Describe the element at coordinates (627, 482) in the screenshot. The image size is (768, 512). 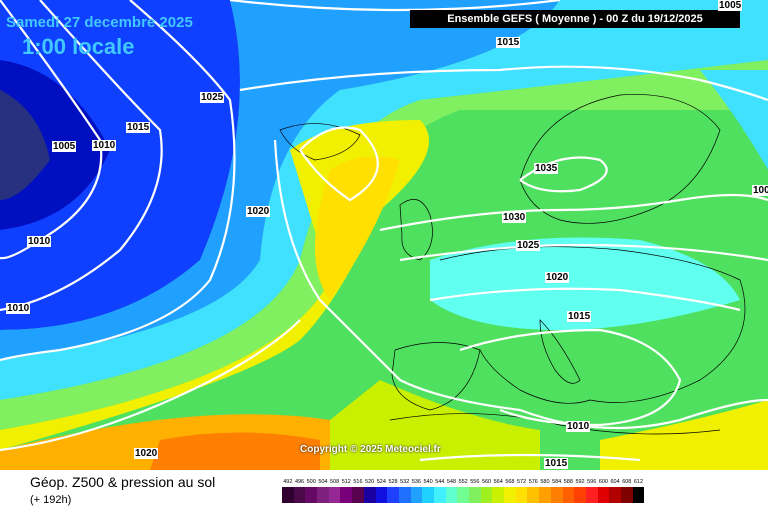
I see `scale-label: 608` at that location.